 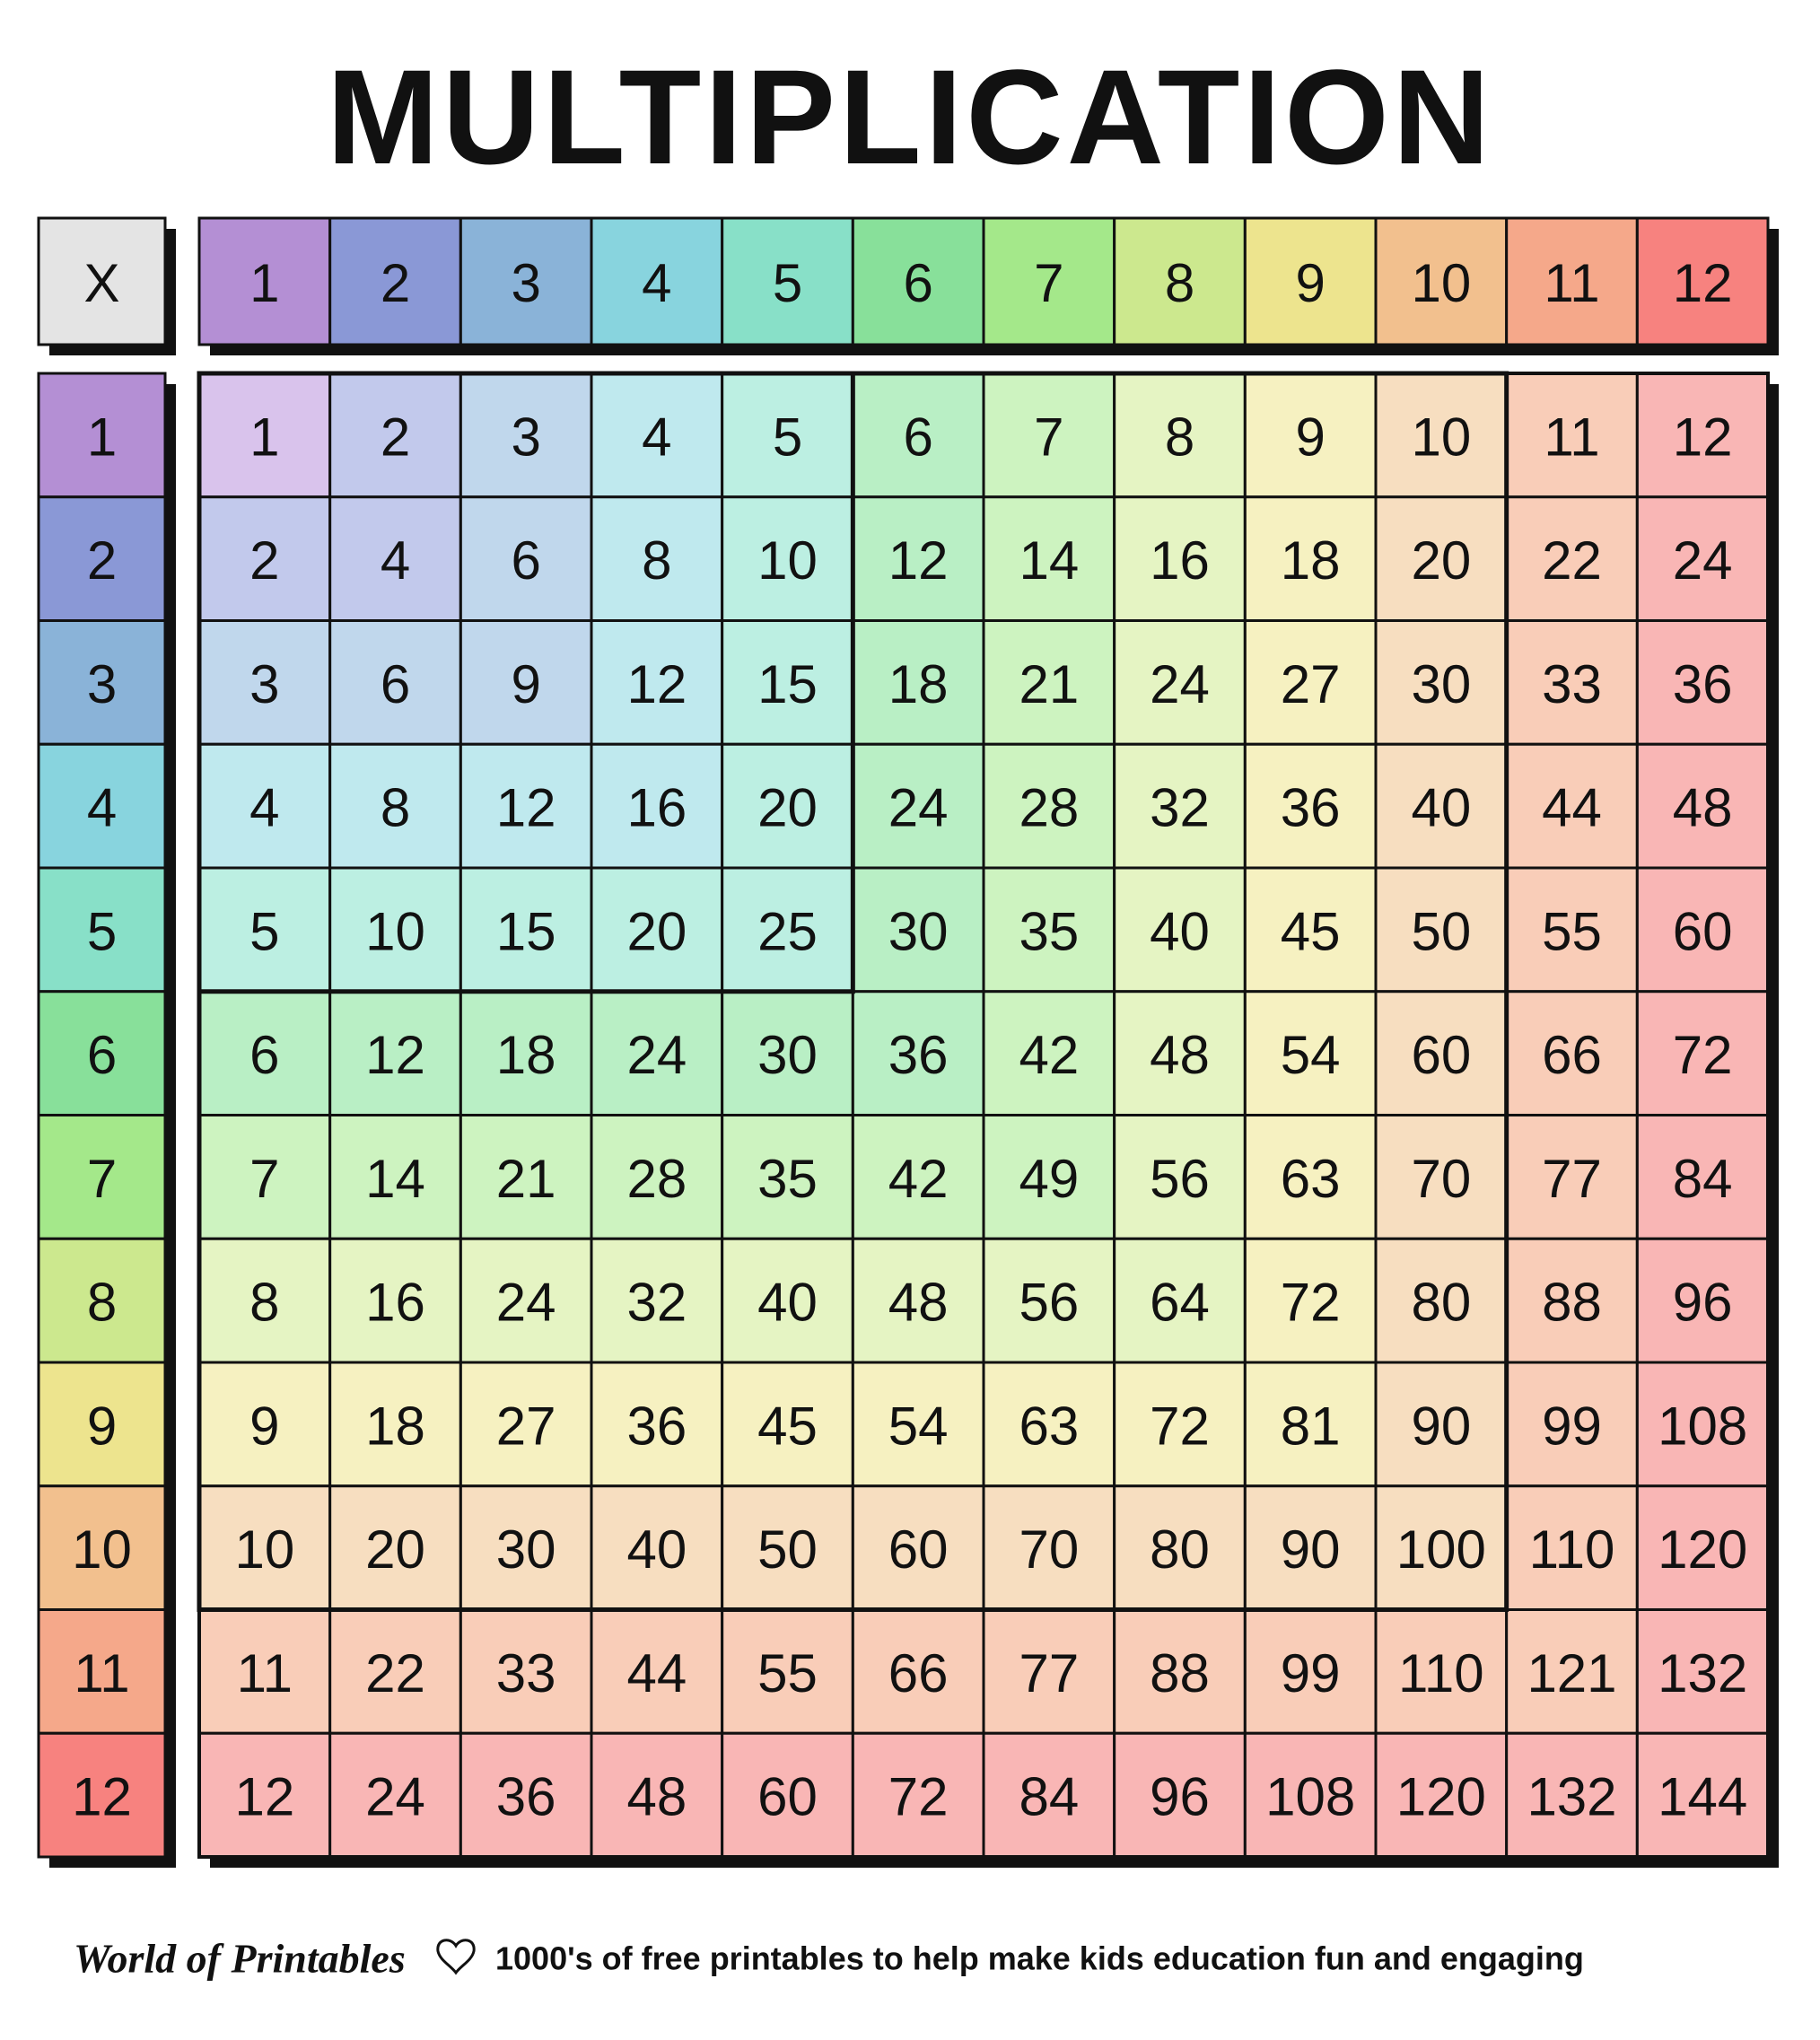 What do you see at coordinates (657, 1673) in the screenshot?
I see `cell: 44` at bounding box center [657, 1673].